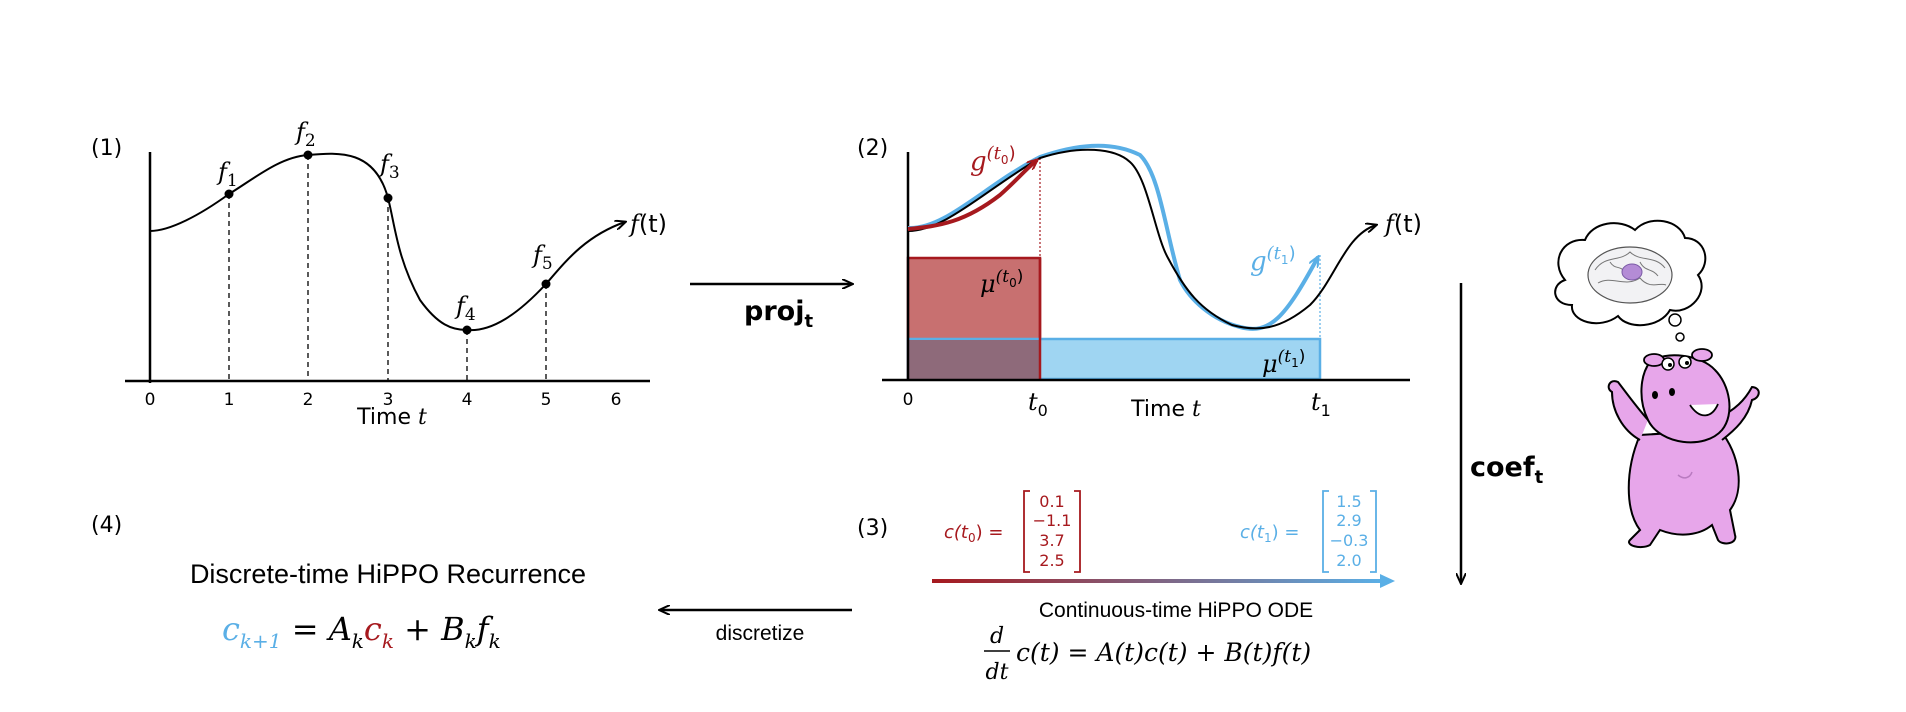  What do you see at coordinates (308, 400) in the screenshot?
I see `tick-2: 2` at bounding box center [308, 400].